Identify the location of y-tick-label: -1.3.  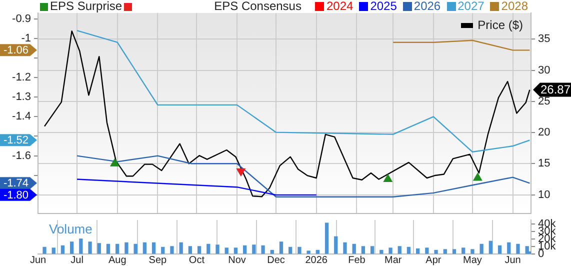
(21, 97).